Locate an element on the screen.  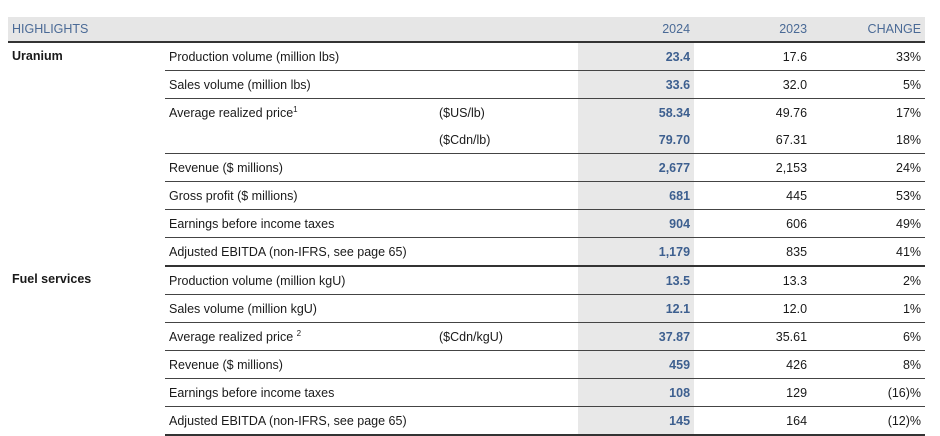
table-row: Sales volume (million lbs) 33.6 32.0 5% is located at coordinates (467, 84).